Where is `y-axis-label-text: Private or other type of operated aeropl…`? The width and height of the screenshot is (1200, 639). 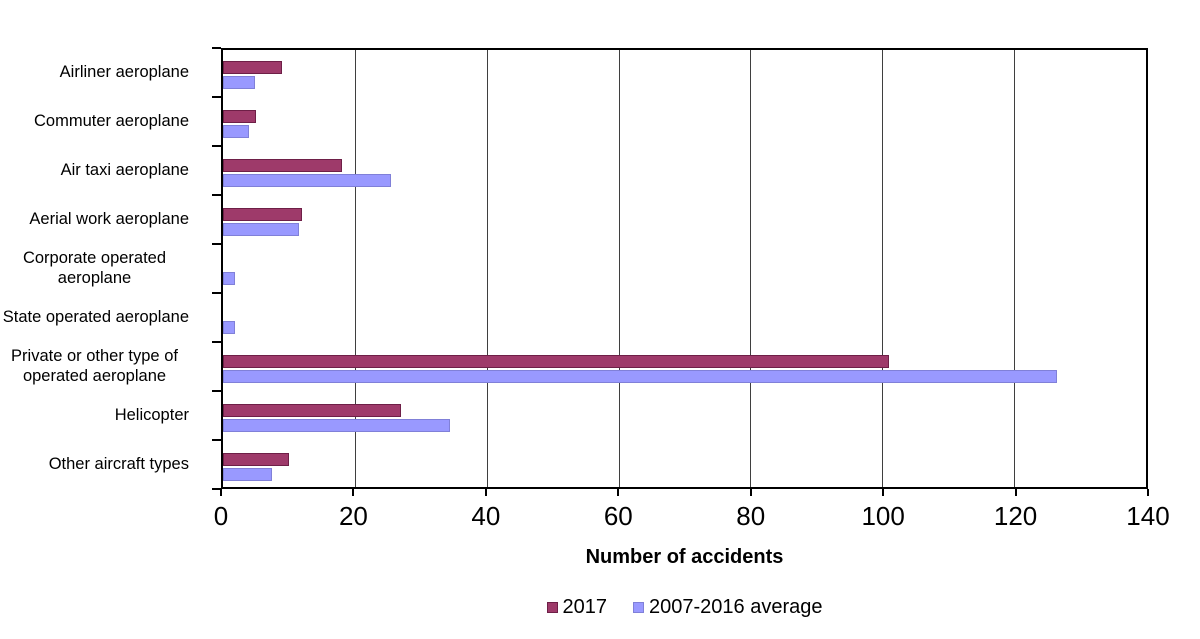
y-axis-label-text: Private or other type of operated aeropl… is located at coordinates (94, 366).